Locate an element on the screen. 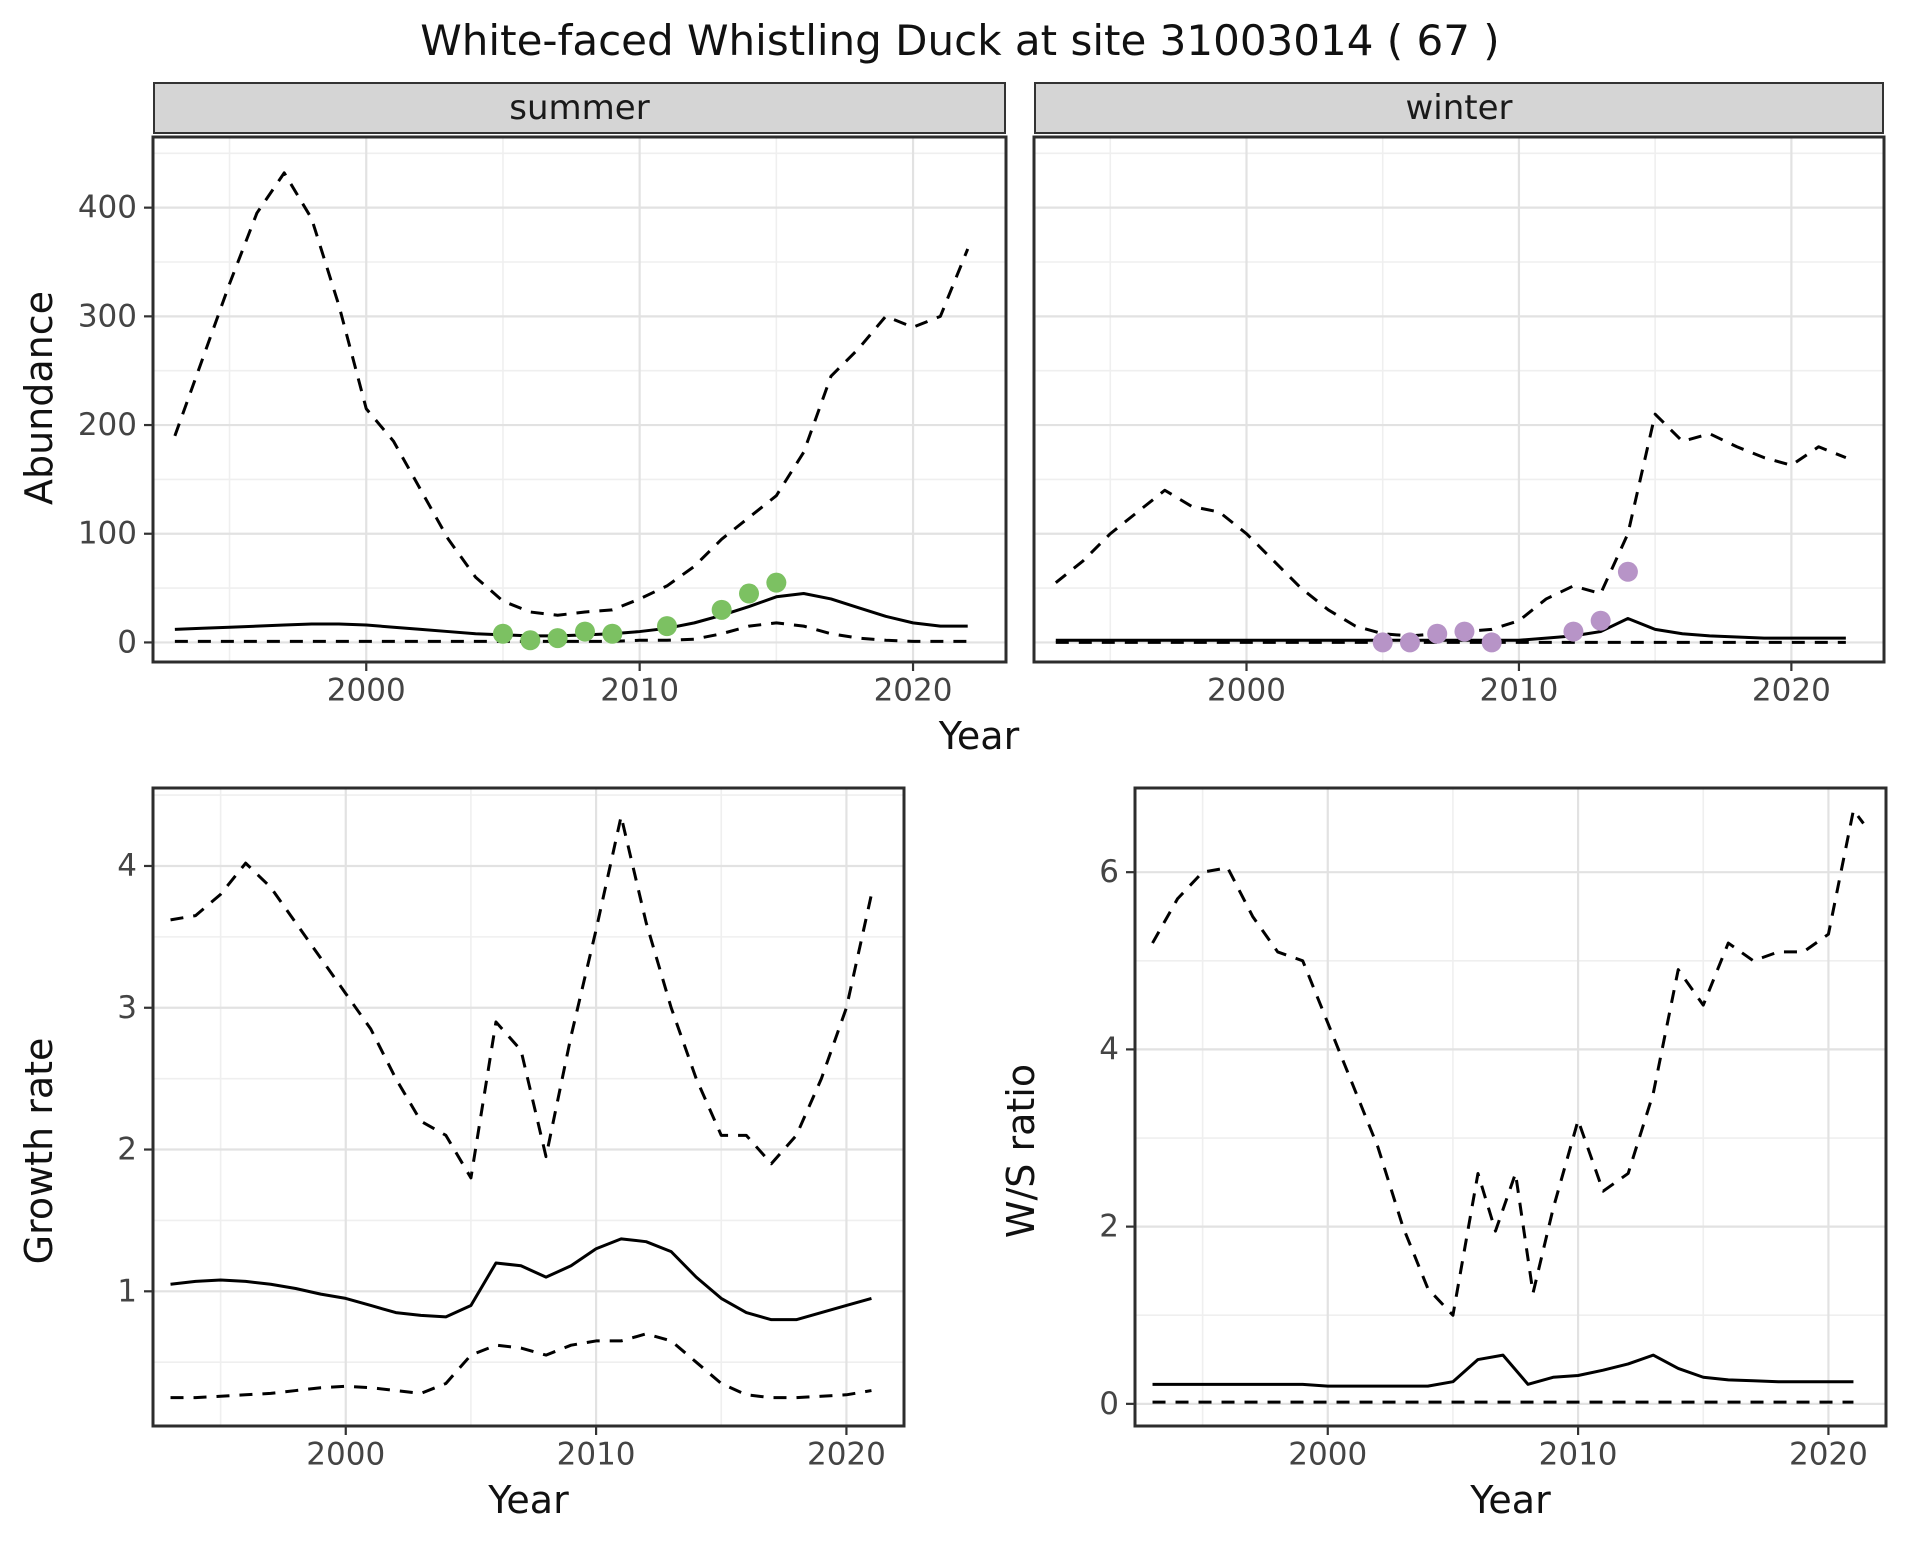 This screenshot has width=1920, height=1560. abundance-y-axis-title: Abundance is located at coordinates (39, 398).